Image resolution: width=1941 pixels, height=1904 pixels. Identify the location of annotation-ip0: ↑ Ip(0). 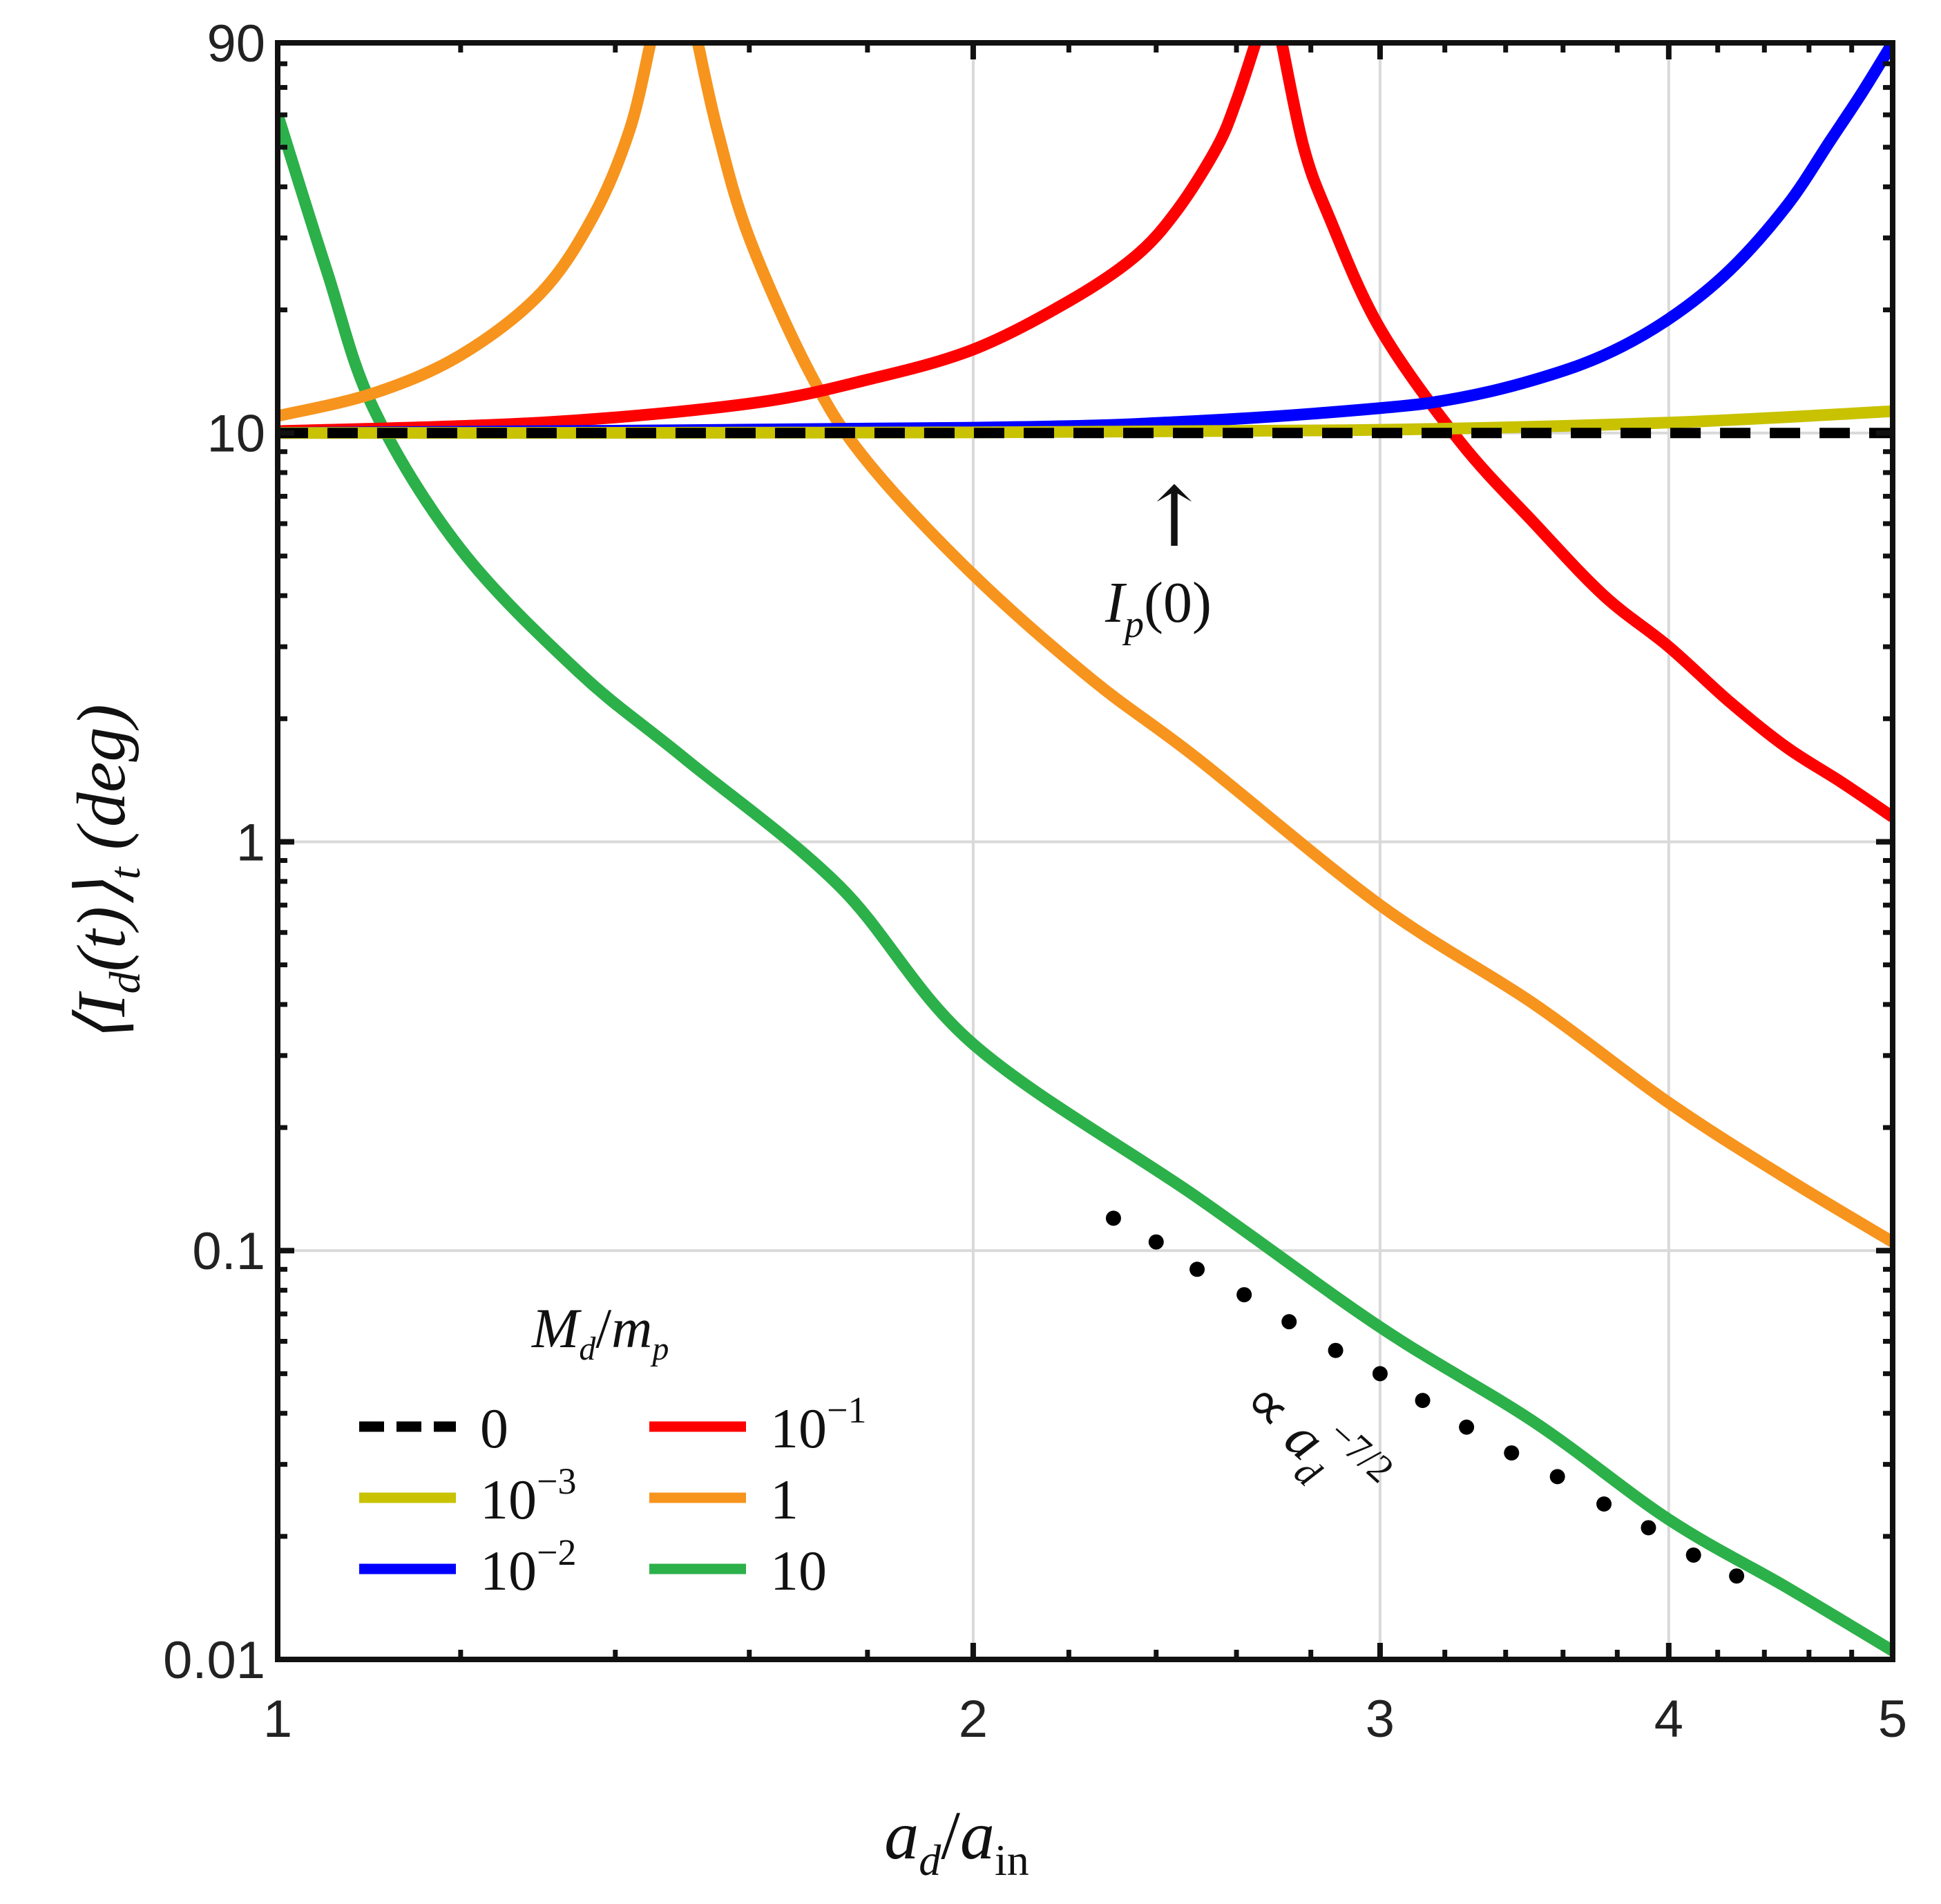
(1158, 558).